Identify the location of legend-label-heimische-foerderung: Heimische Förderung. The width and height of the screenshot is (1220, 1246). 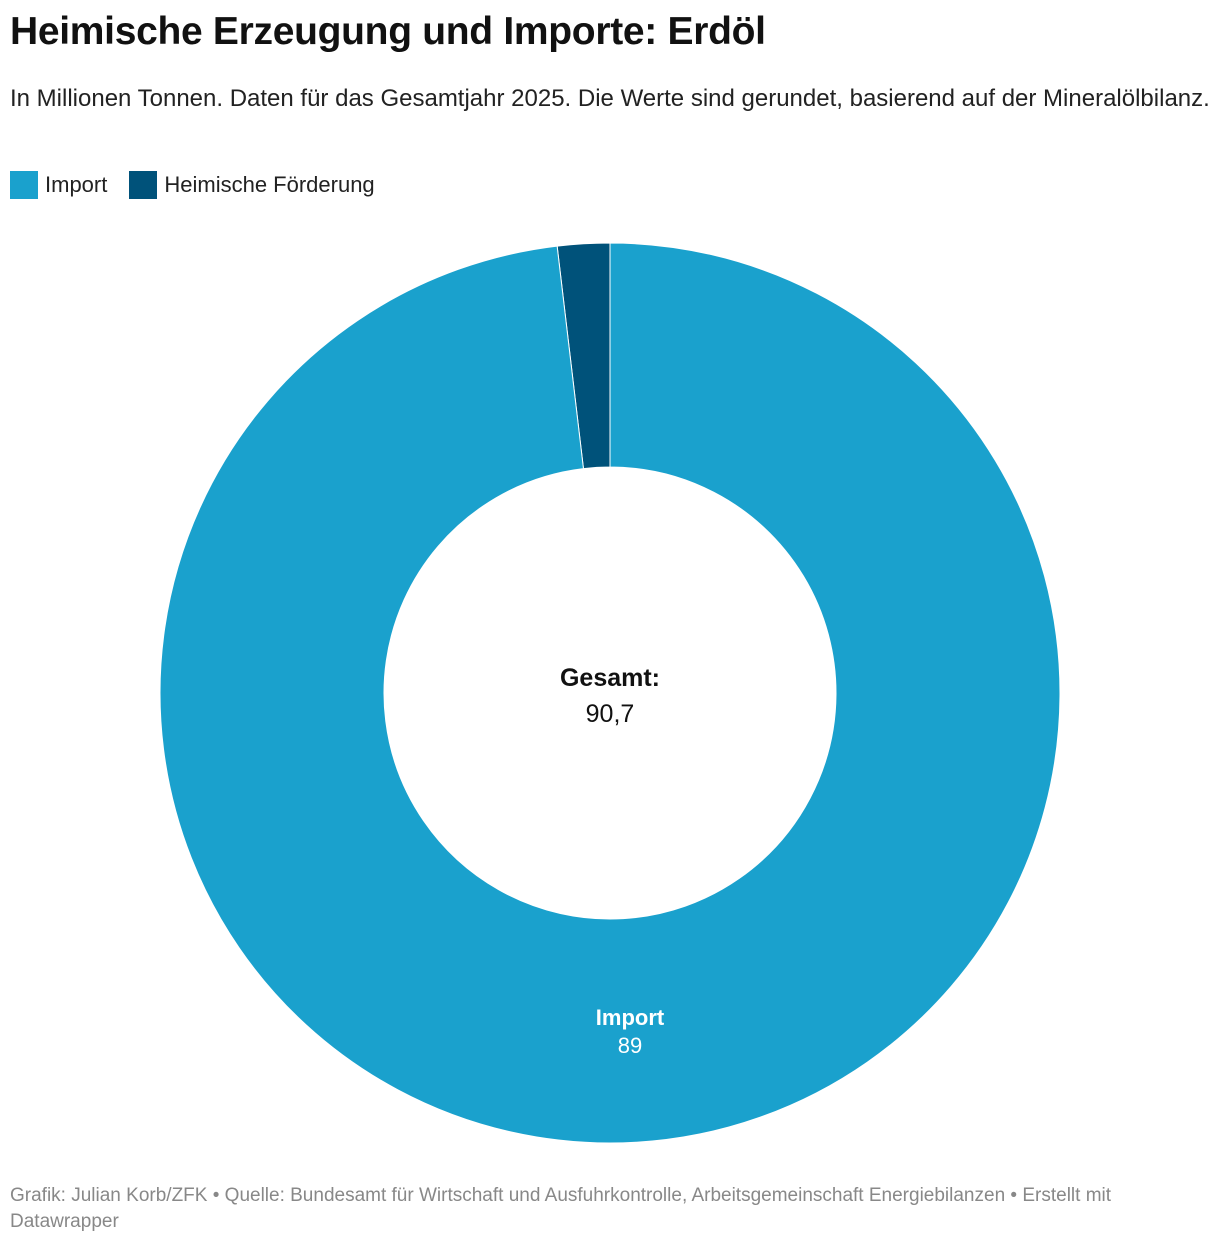
(269, 184).